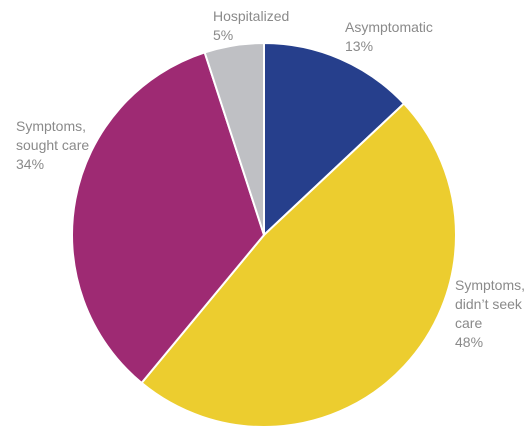  I want to click on pie-slice-hospitalized, so click(234, 138).